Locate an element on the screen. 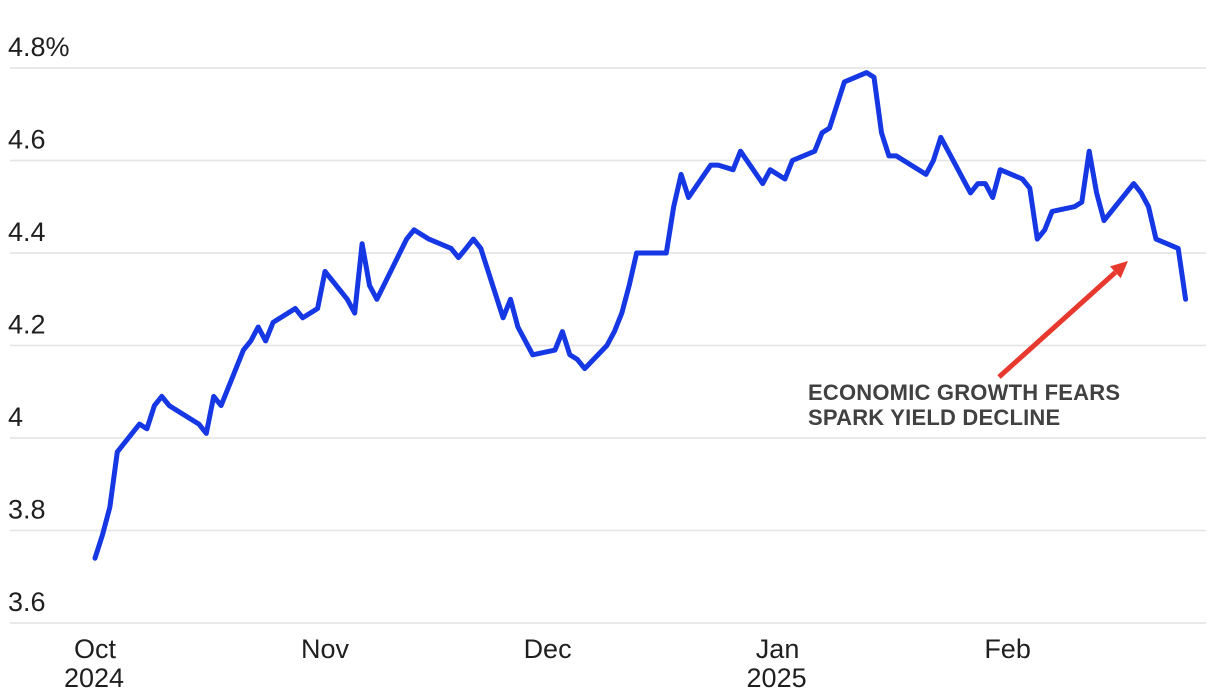 Image resolution: width=1220 pixels, height=700 pixels. x-axis-label: Dec is located at coordinates (548, 649).